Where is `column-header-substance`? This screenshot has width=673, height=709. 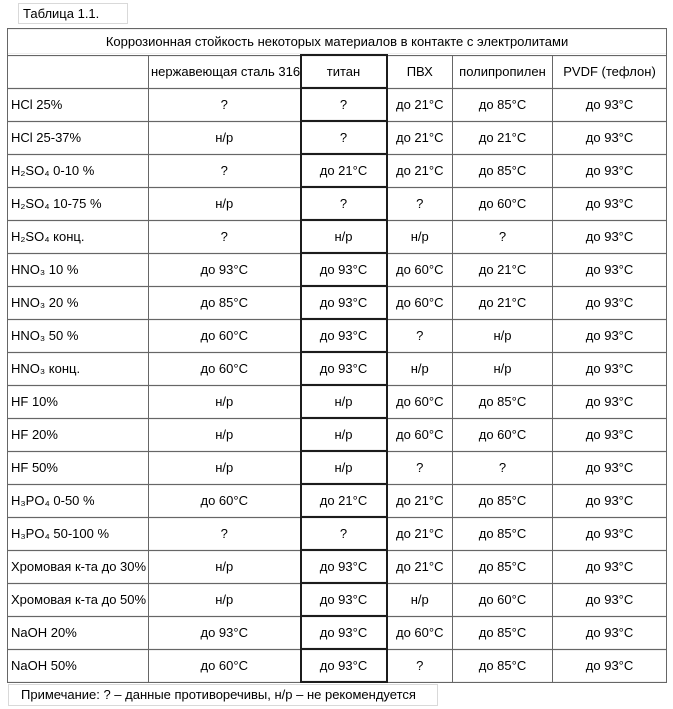 column-header-substance is located at coordinates (78, 71).